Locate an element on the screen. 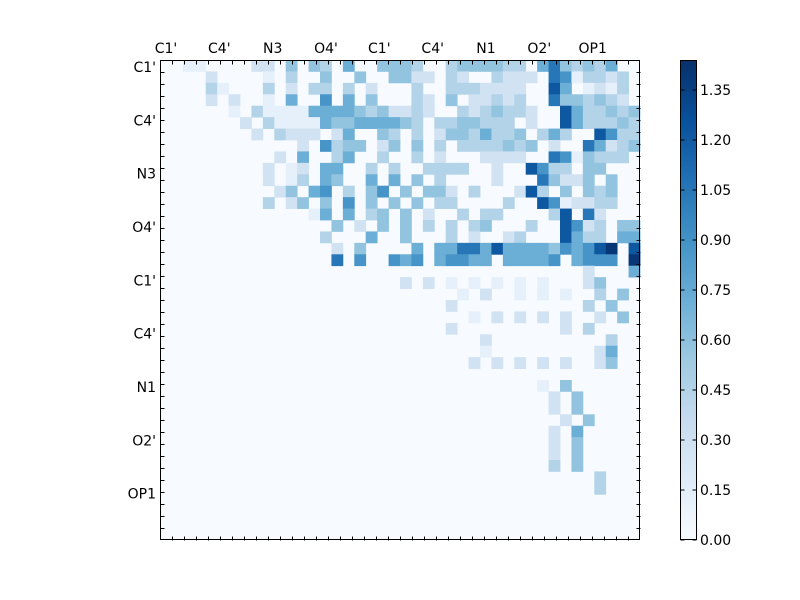 This screenshot has height=600, width=800. colorbar-gradient is located at coordinates (688, 300).